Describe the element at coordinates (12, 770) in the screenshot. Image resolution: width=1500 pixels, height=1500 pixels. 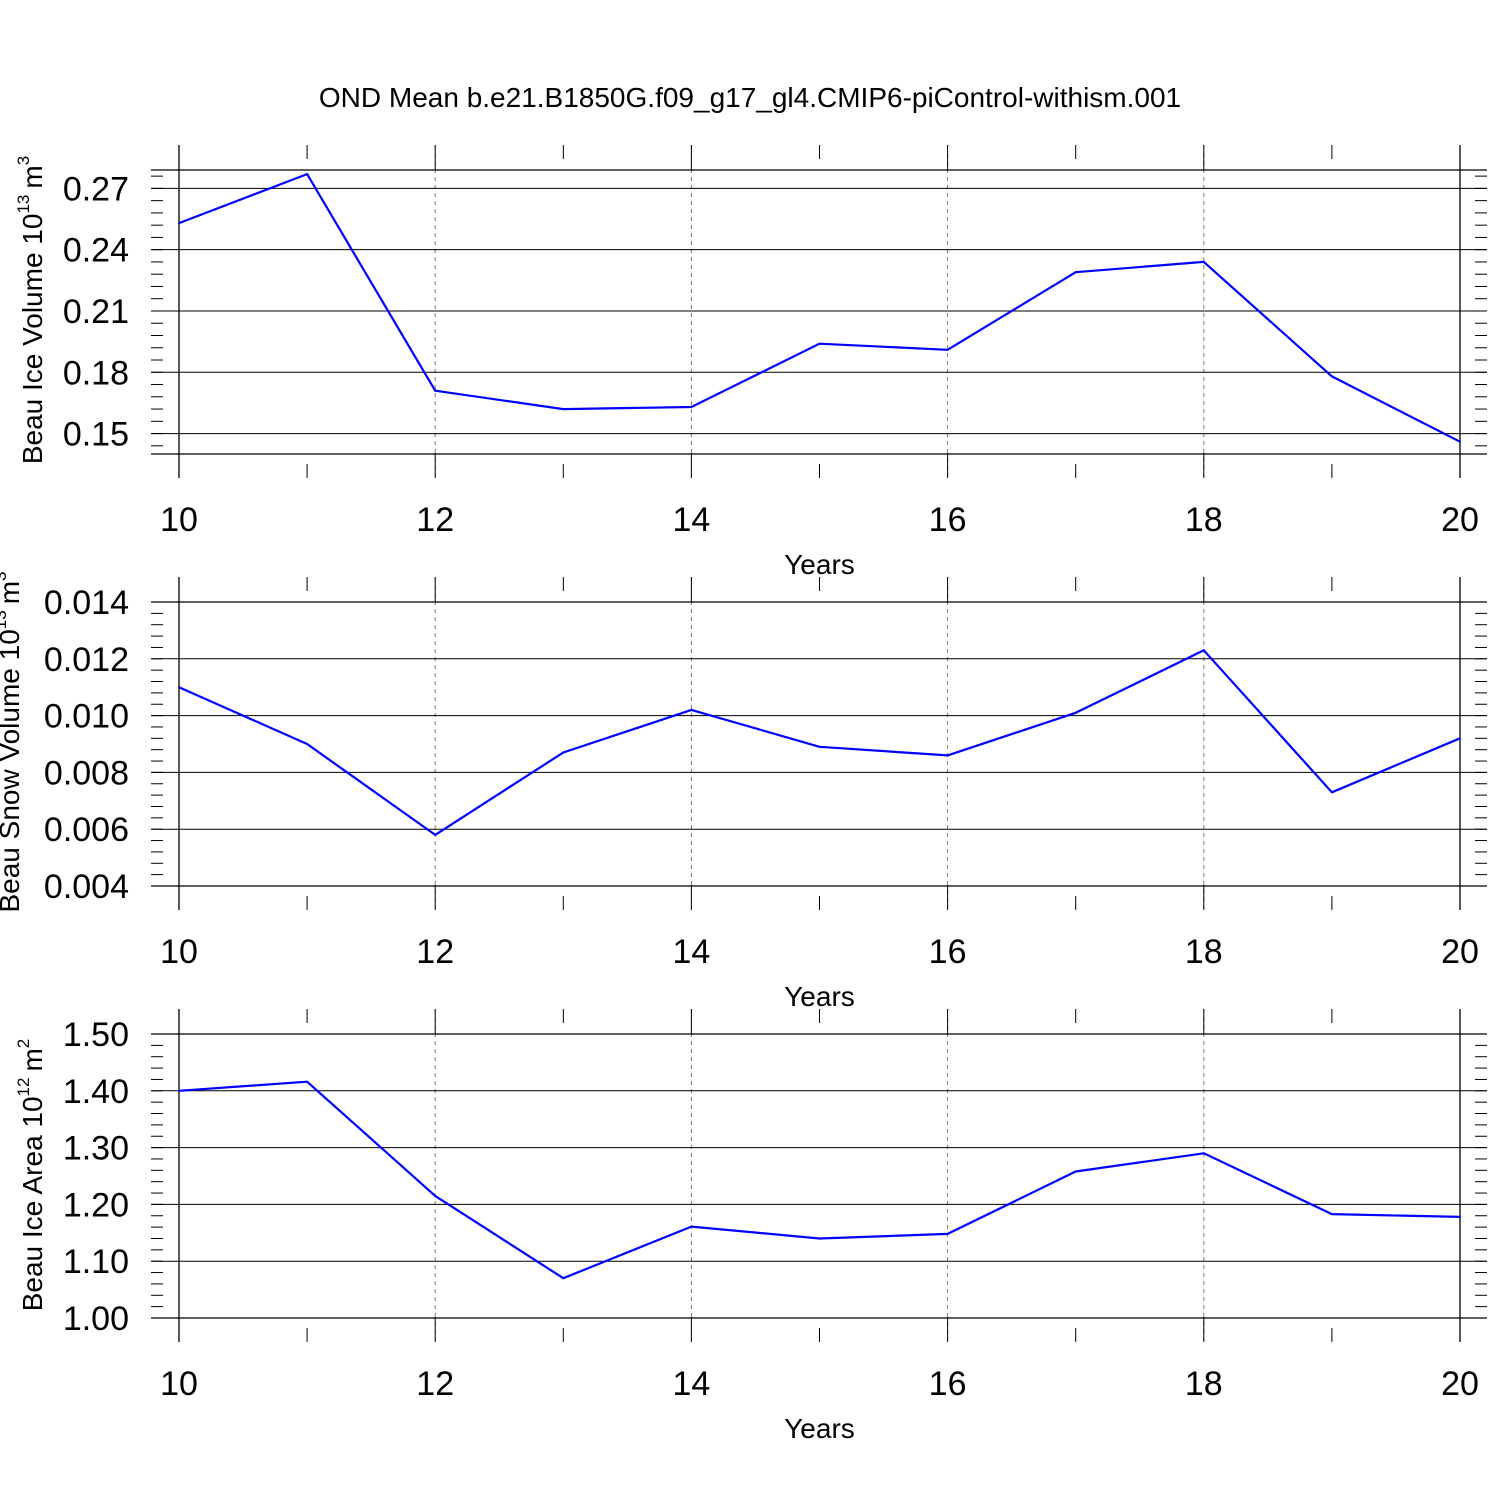
I see `y-axis-title-text: Beau Snow Volume 10` at that location.